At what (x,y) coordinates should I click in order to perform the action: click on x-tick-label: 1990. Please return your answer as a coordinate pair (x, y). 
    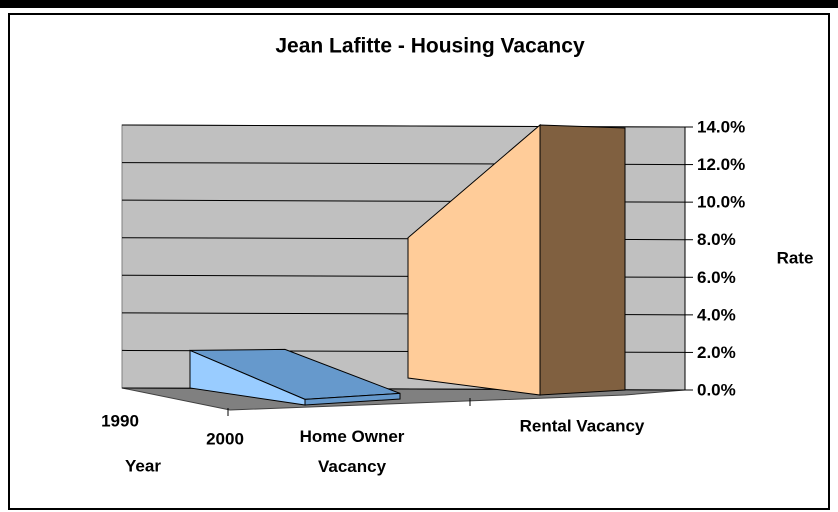
    Looking at the image, I should click on (120, 420).